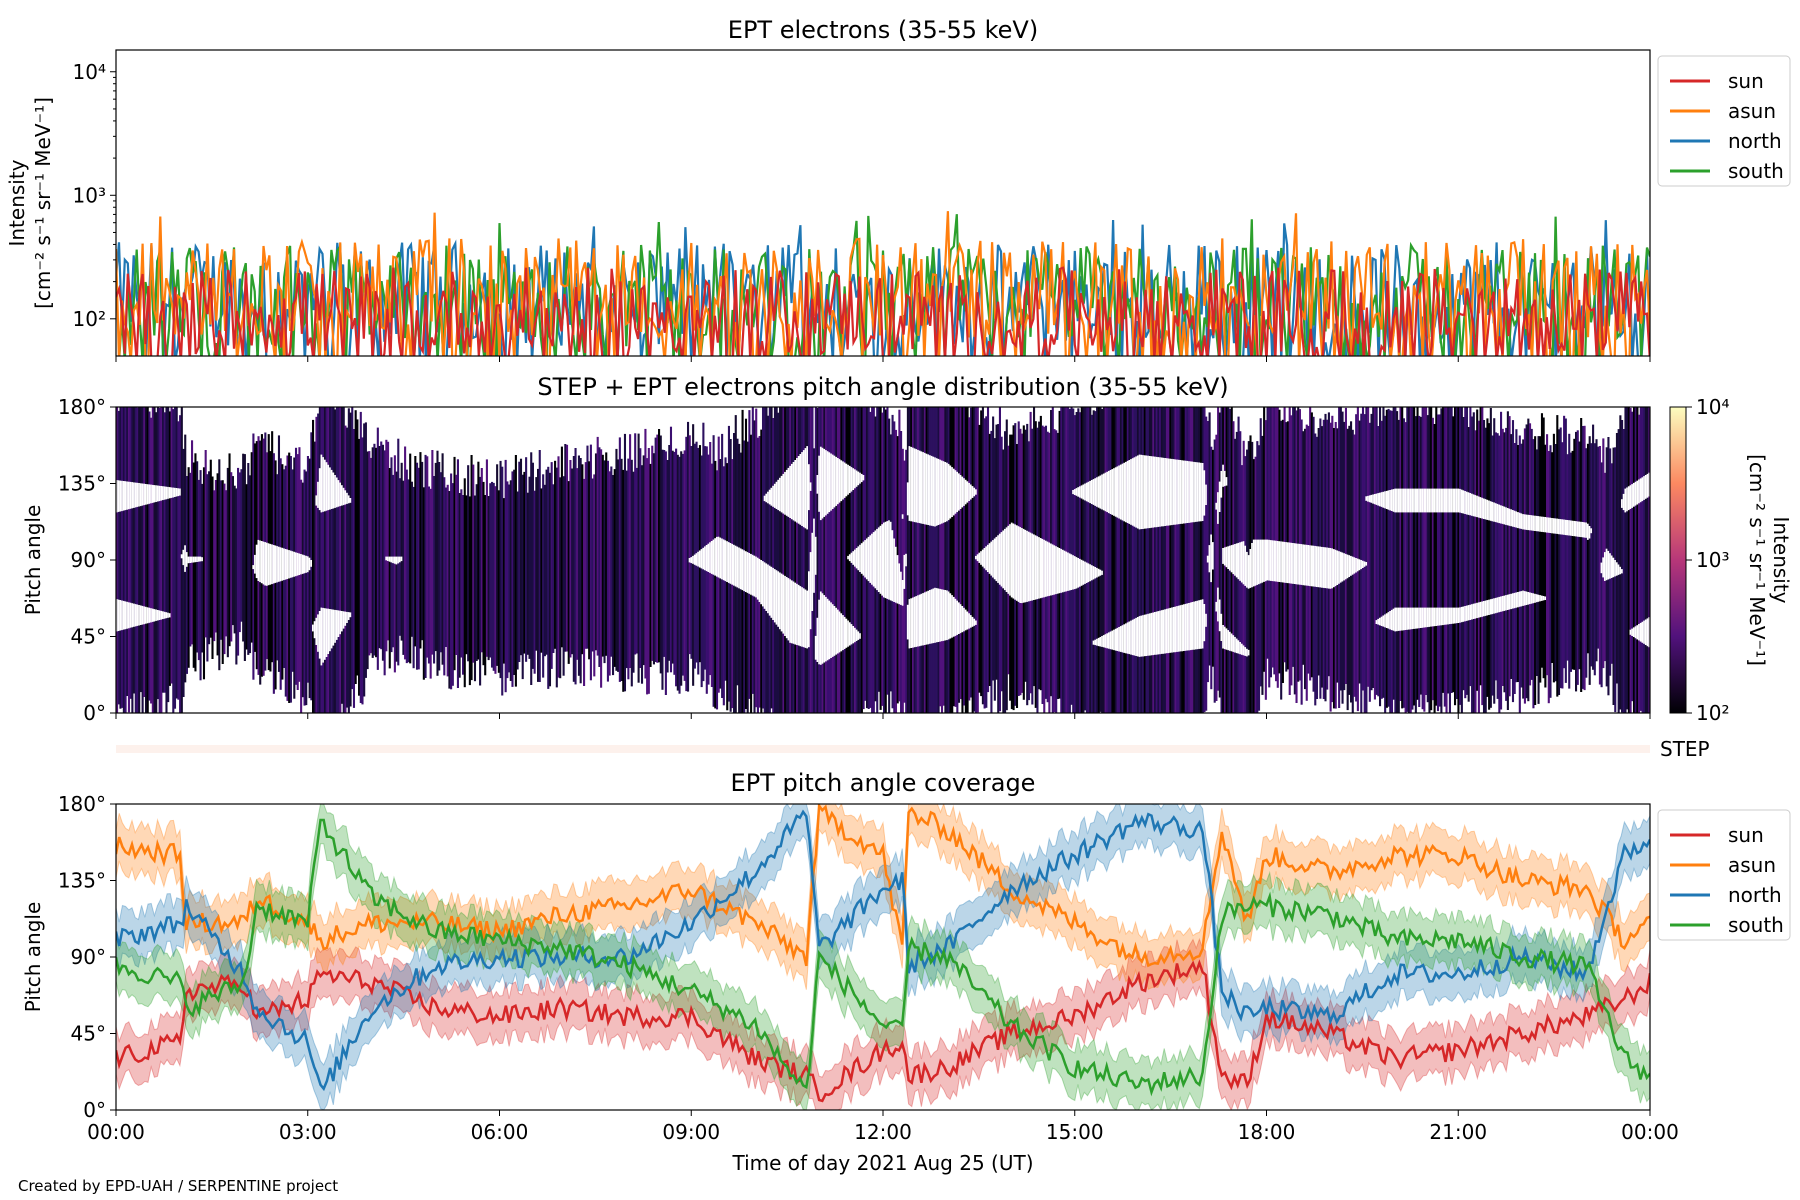  I want to click on panel3-title: EPT pitch angle coverage, so click(883, 783).